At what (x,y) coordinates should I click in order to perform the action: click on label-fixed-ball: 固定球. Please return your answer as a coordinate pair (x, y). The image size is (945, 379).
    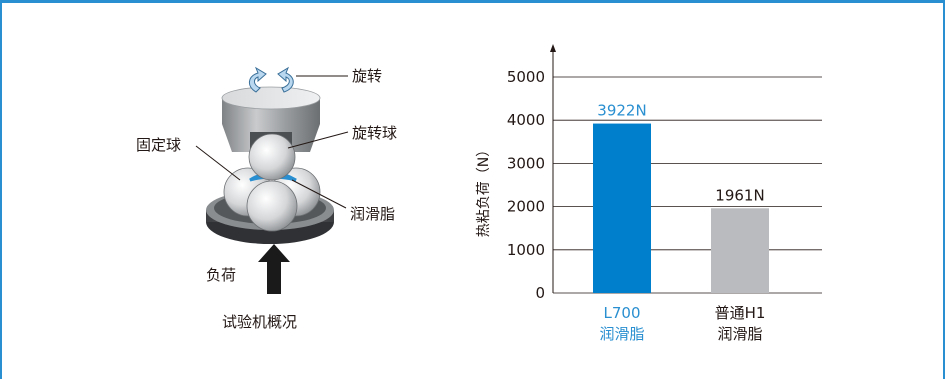
    Looking at the image, I should click on (158, 145).